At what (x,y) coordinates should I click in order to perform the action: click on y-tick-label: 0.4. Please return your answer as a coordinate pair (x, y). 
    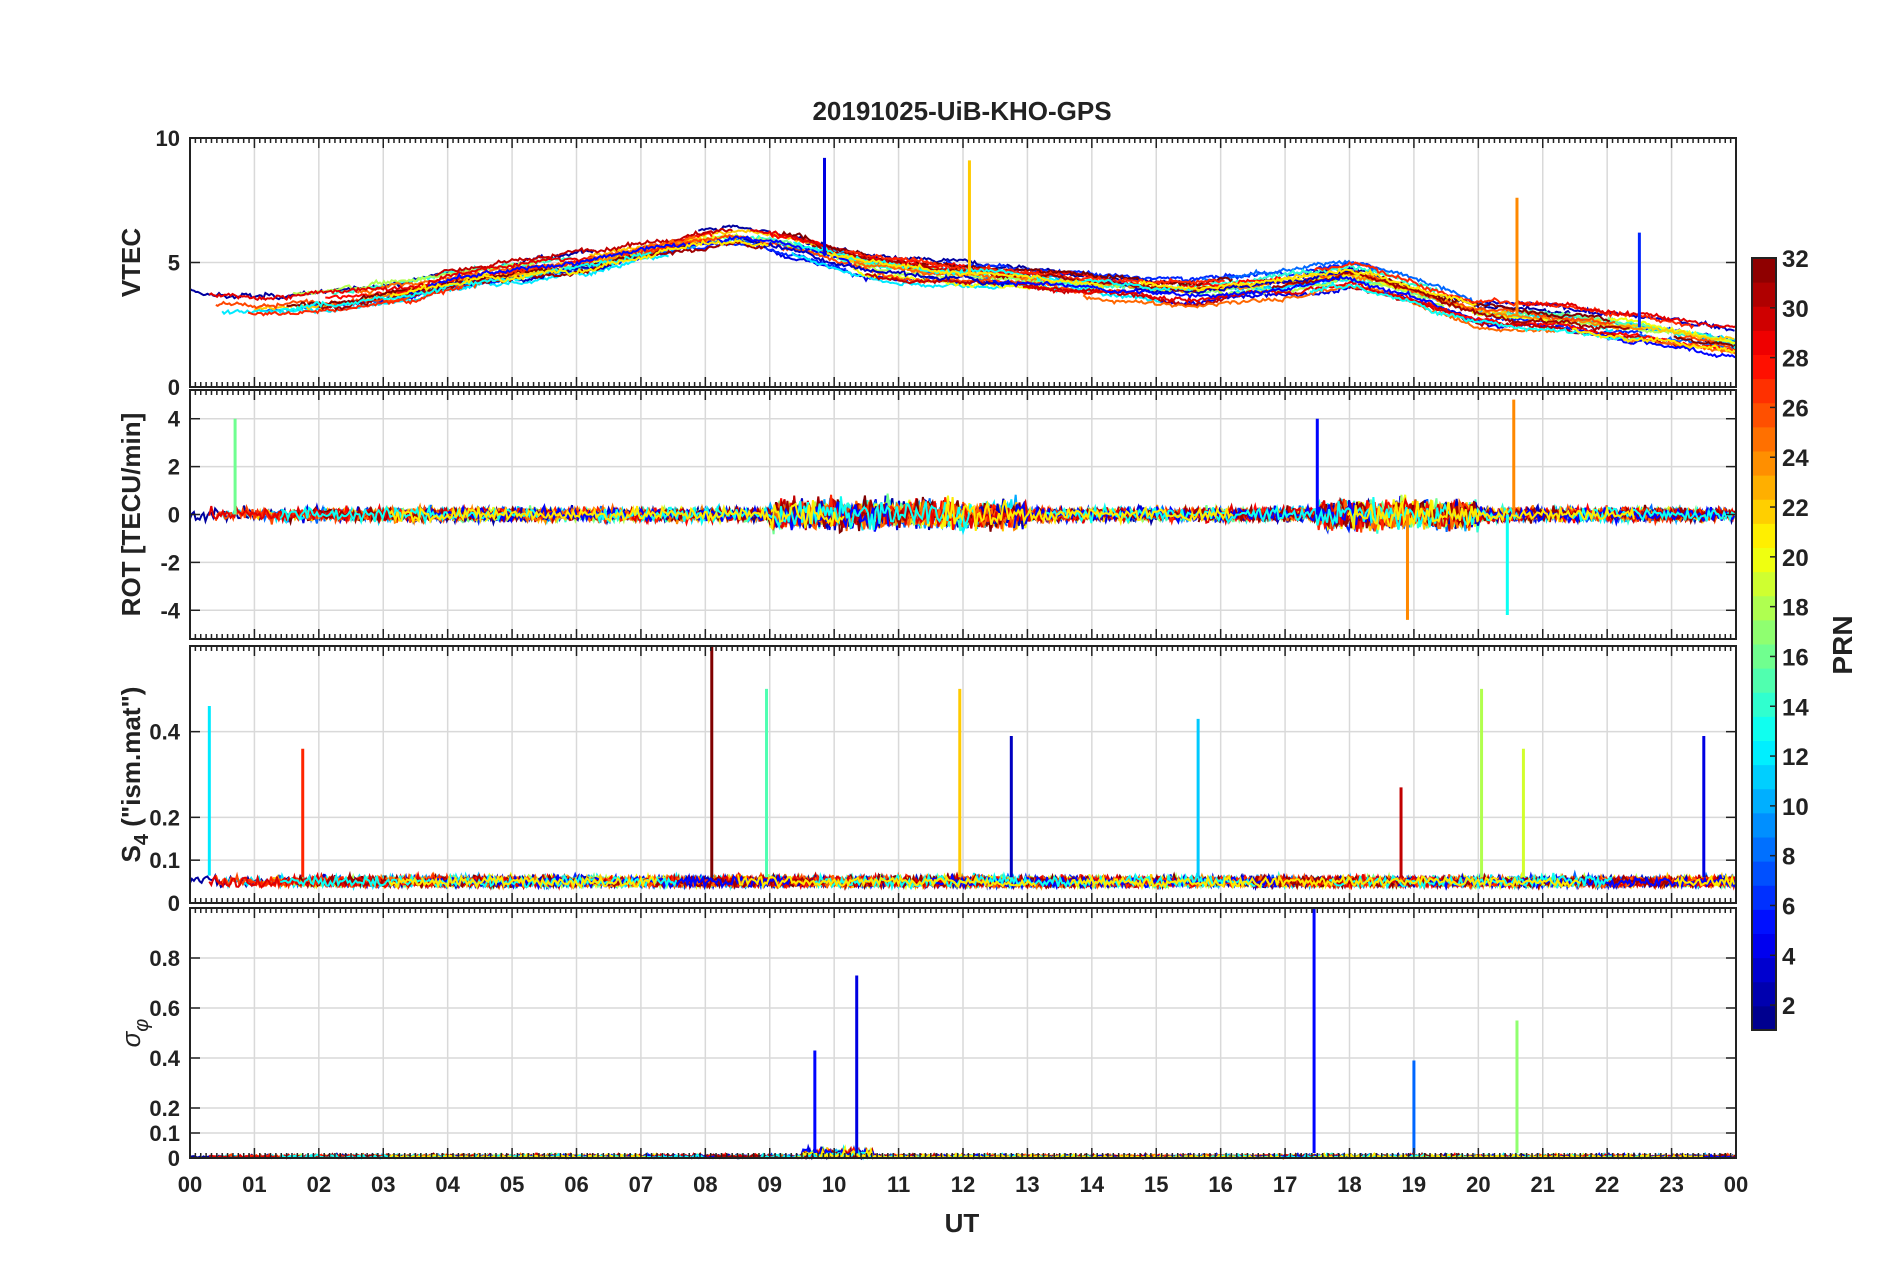
    Looking at the image, I should click on (164, 732).